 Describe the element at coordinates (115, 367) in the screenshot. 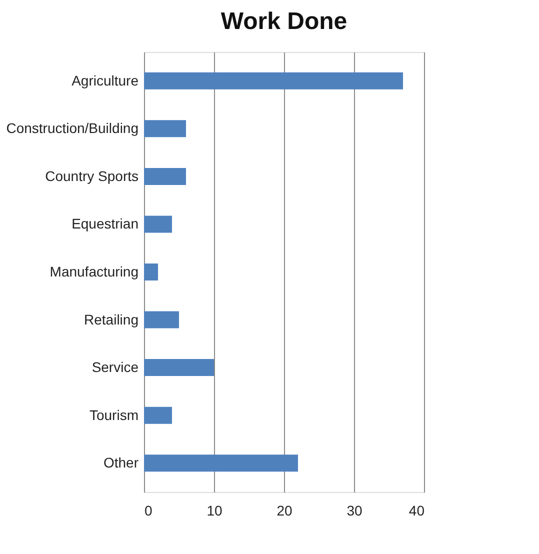

I see `y-tick-label: Service` at that location.